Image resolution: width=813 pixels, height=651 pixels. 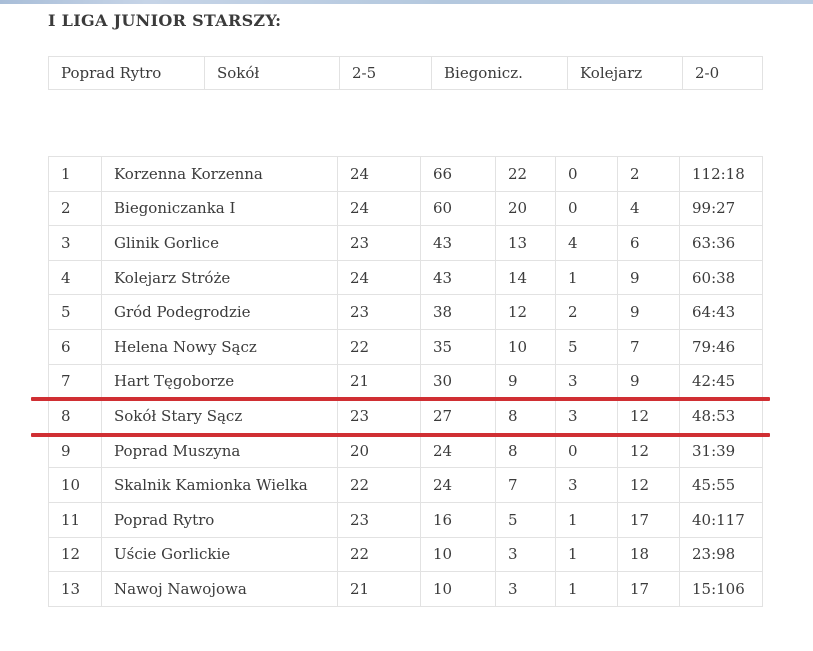 What do you see at coordinates (721, 381) in the screenshot?
I see `goals-cell: 42:45` at bounding box center [721, 381].